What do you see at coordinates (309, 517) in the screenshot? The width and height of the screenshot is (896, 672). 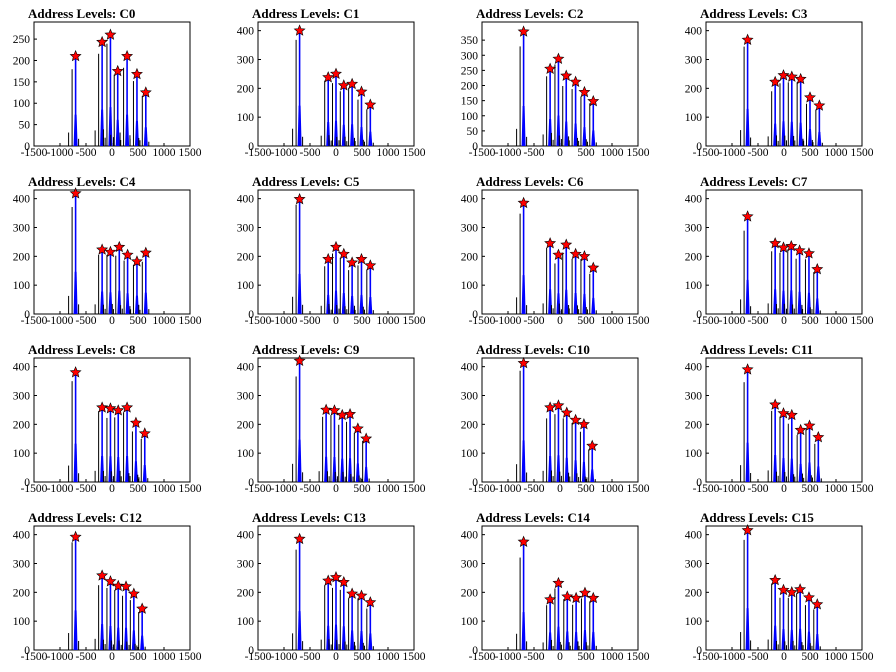 I see `chart-title: Address Levels: C13` at bounding box center [309, 517].